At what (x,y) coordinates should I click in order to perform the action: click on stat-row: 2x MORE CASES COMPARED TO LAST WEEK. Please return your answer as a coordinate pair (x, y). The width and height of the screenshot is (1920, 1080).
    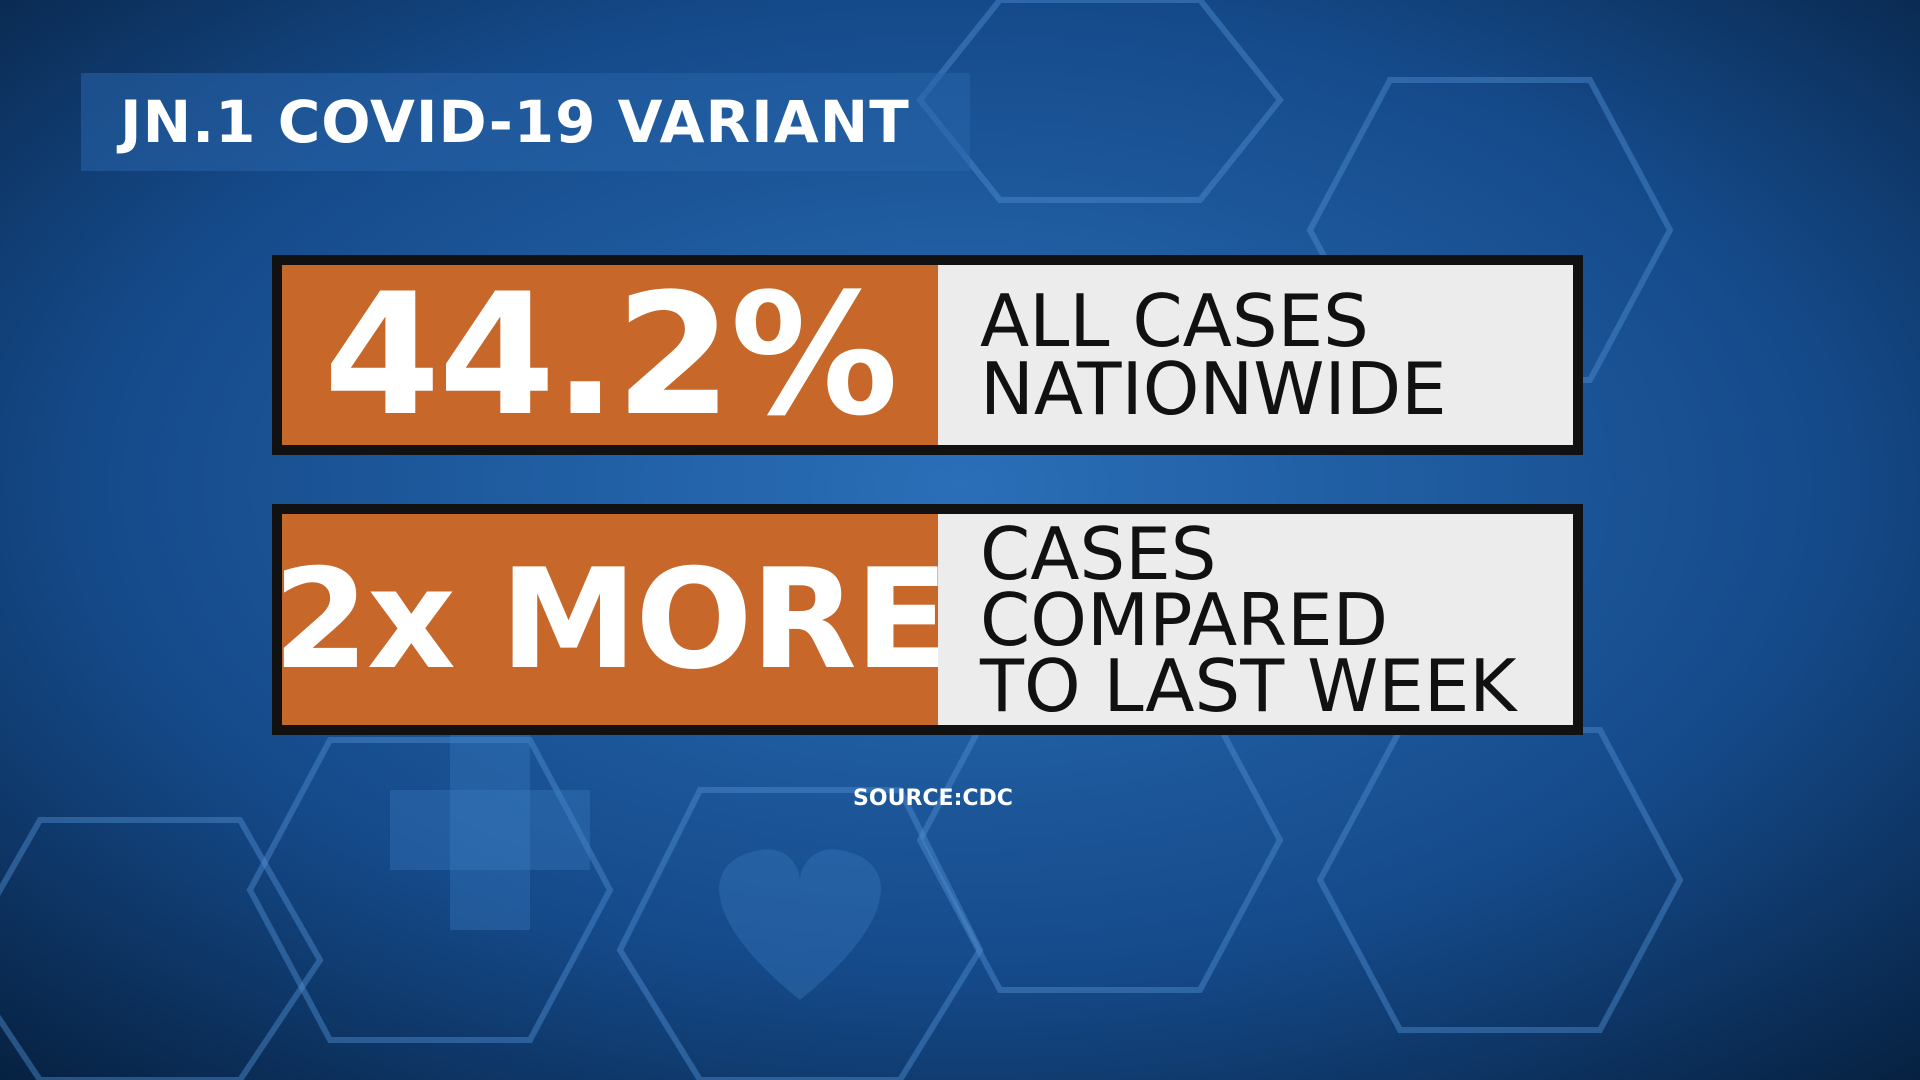
    Looking at the image, I should click on (927, 619).